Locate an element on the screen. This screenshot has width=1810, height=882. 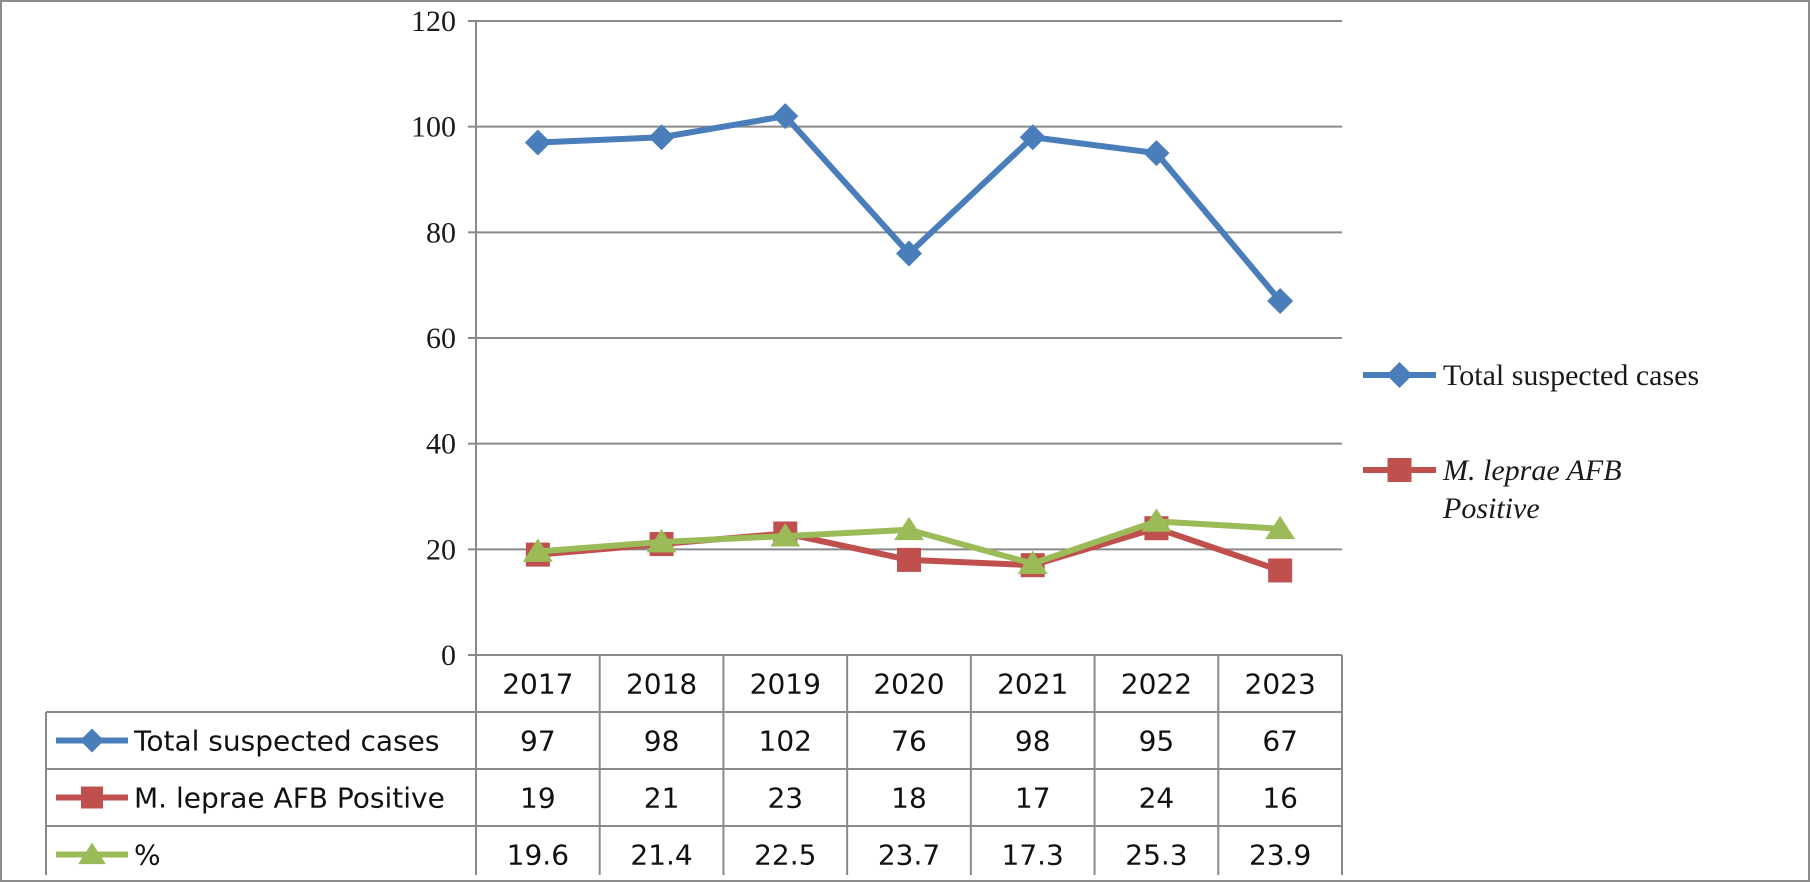
x-category-label: 2021 is located at coordinates (1032, 684).